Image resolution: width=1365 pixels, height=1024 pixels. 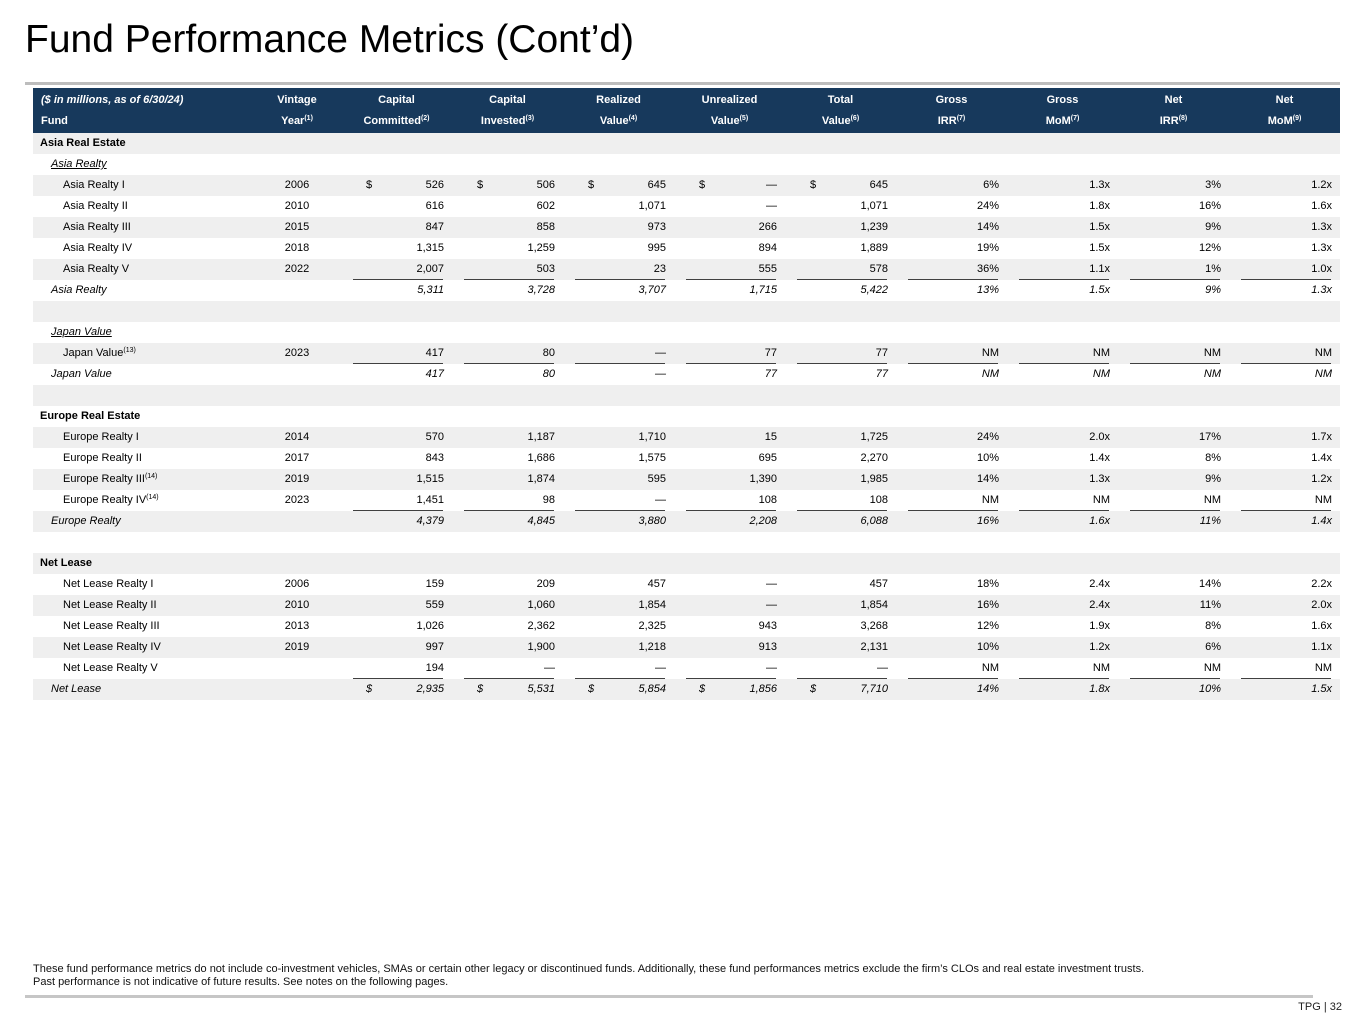 I want to click on footnote-marker: (14), so click(x=152, y=497).